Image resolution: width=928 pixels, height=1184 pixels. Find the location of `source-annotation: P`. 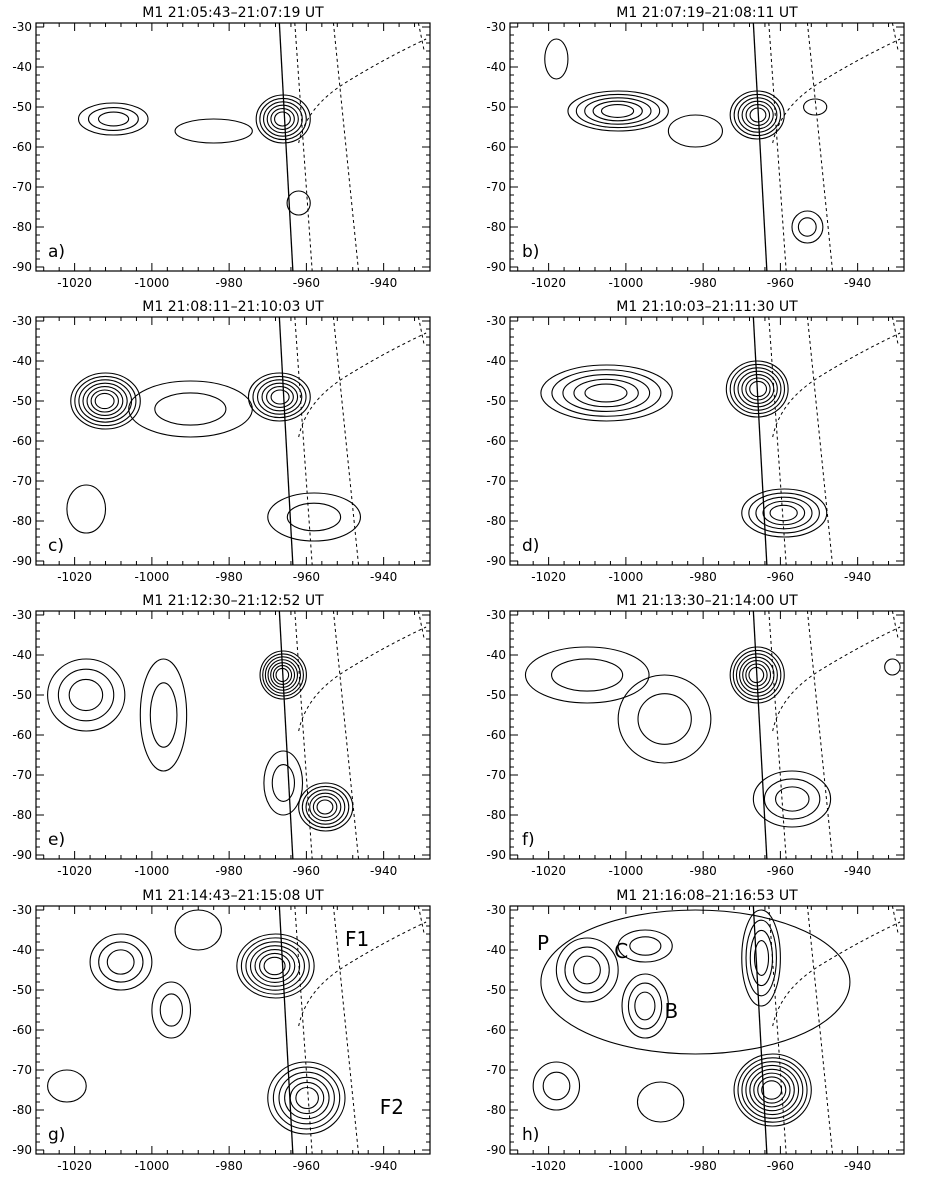

source-annotation: P is located at coordinates (543, 943).